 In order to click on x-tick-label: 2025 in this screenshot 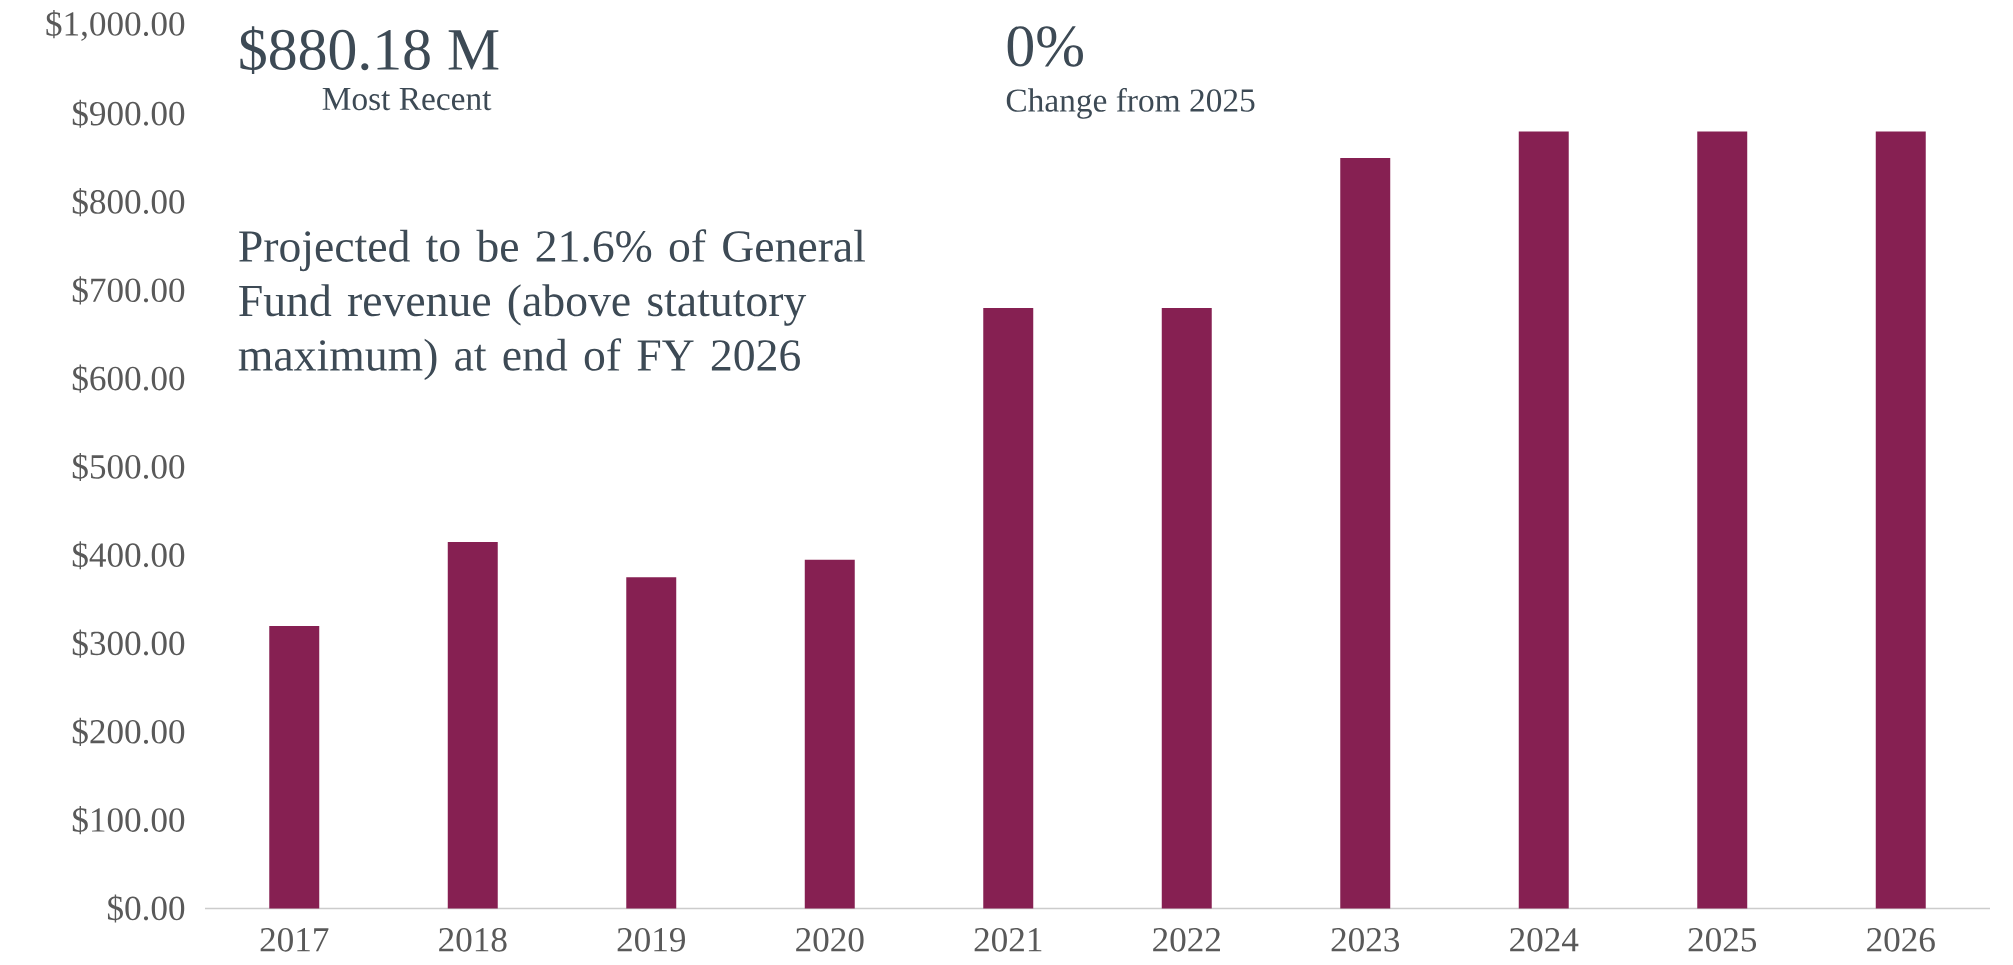, I will do `click(1722, 939)`.